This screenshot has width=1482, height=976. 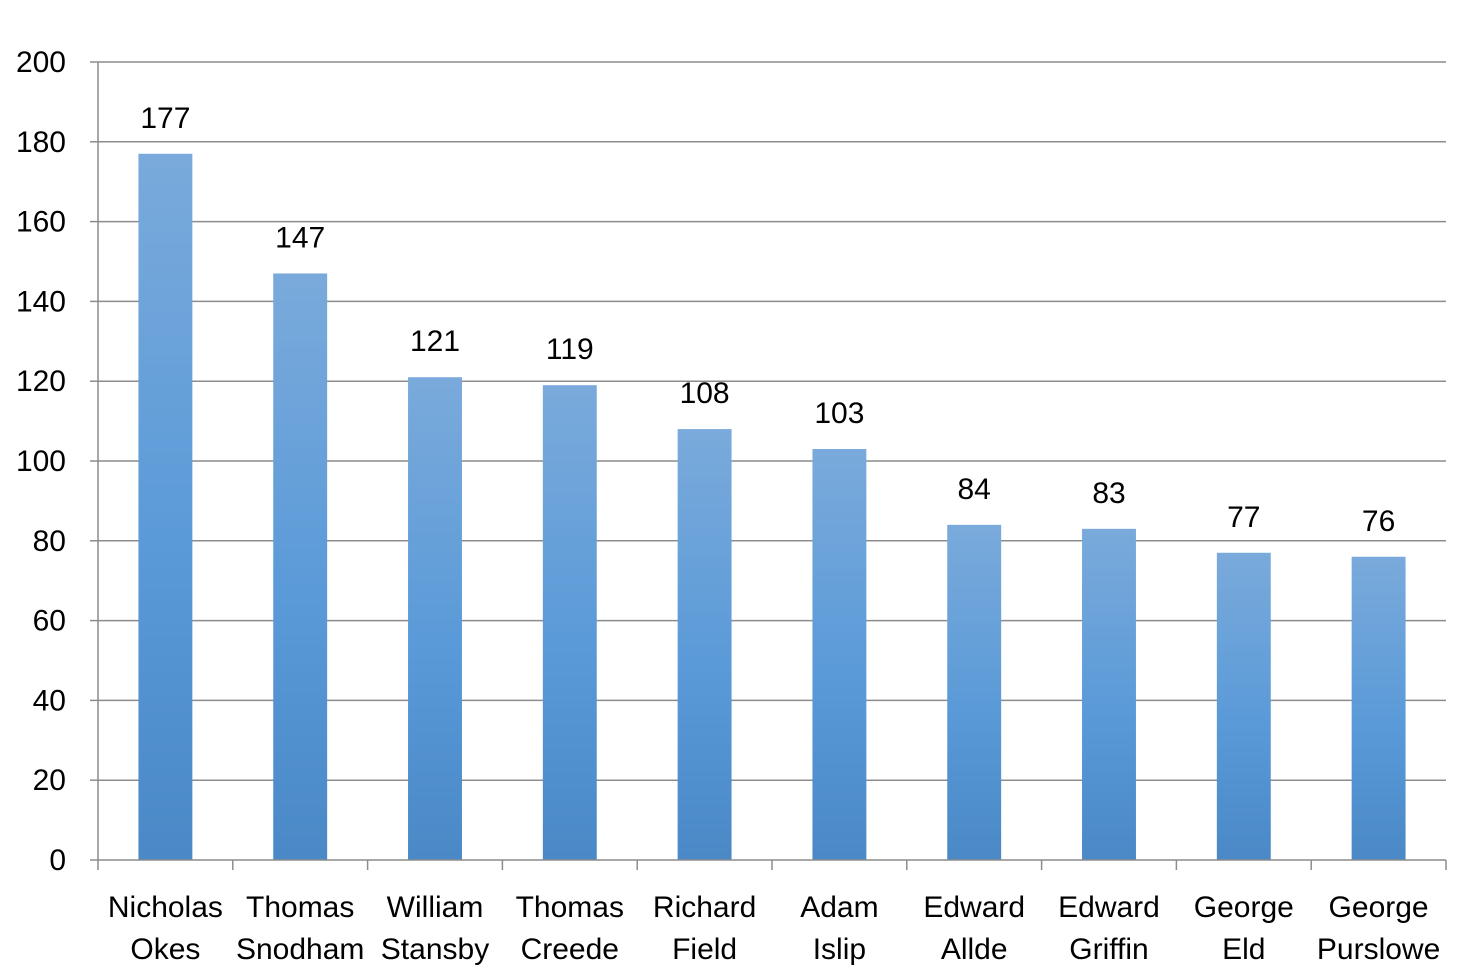 What do you see at coordinates (435, 907) in the screenshot?
I see `category-label: William` at bounding box center [435, 907].